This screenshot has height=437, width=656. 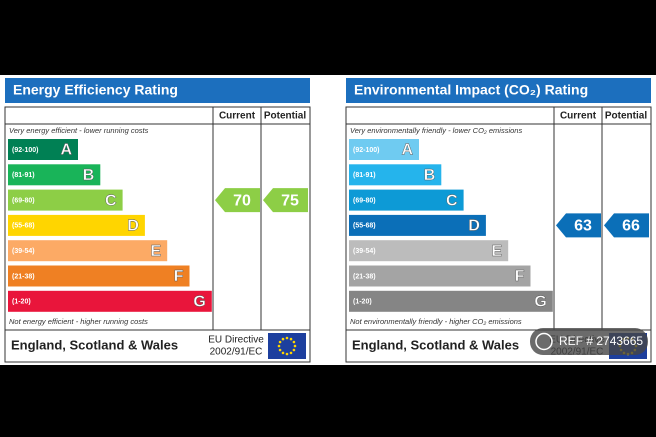 I want to click on rating-value: 70, so click(x=242, y=200).